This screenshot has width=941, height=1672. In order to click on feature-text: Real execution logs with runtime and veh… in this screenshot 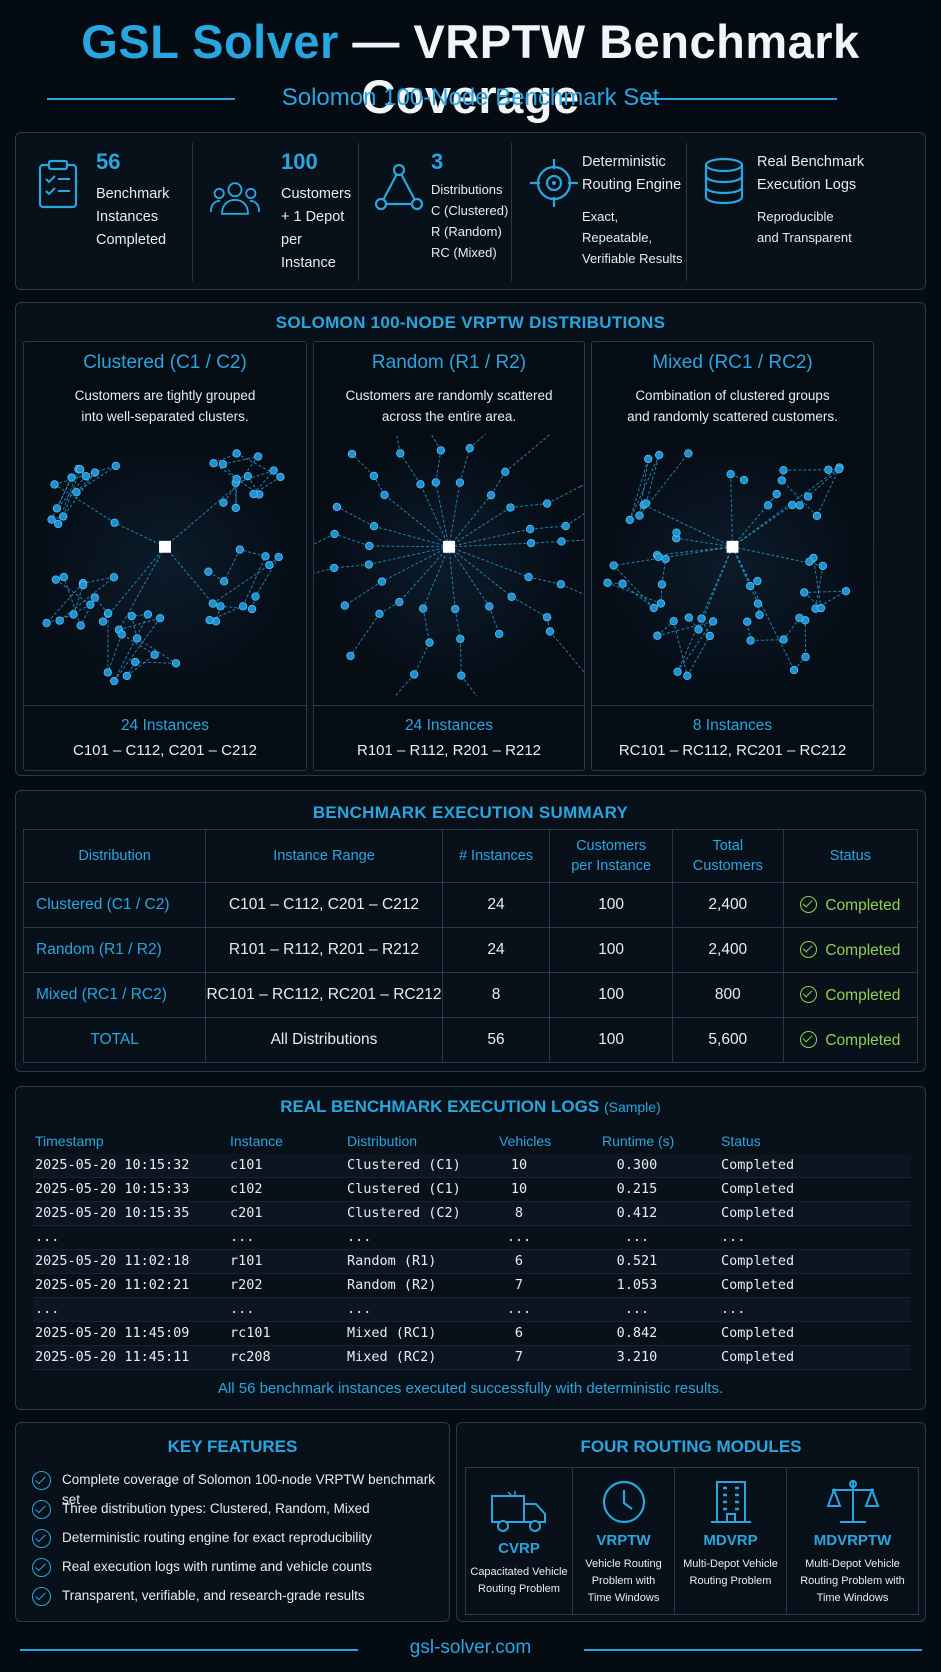, I will do `click(217, 1566)`.